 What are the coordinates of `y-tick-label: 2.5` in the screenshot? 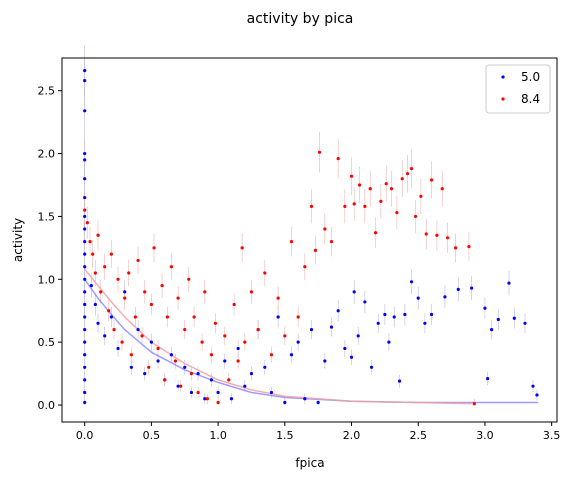 It's located at (47, 91).